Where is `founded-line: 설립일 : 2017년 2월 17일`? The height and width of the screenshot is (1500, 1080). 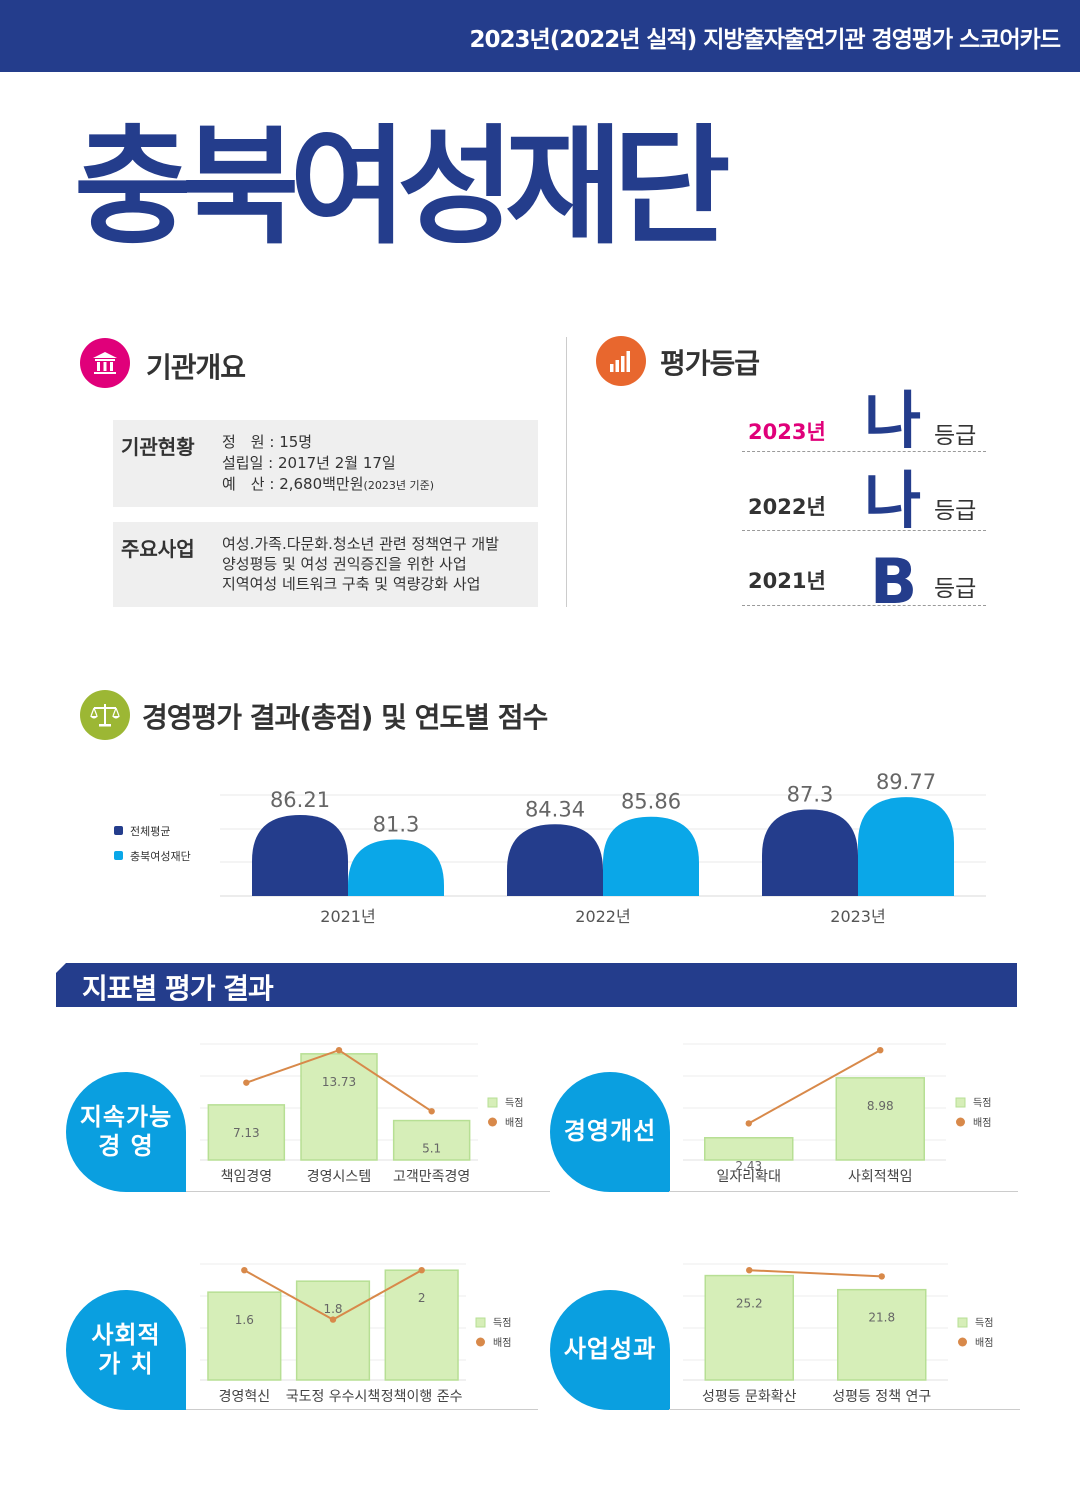 founded-line: 설립일 : 2017년 2월 17일 is located at coordinates (309, 463).